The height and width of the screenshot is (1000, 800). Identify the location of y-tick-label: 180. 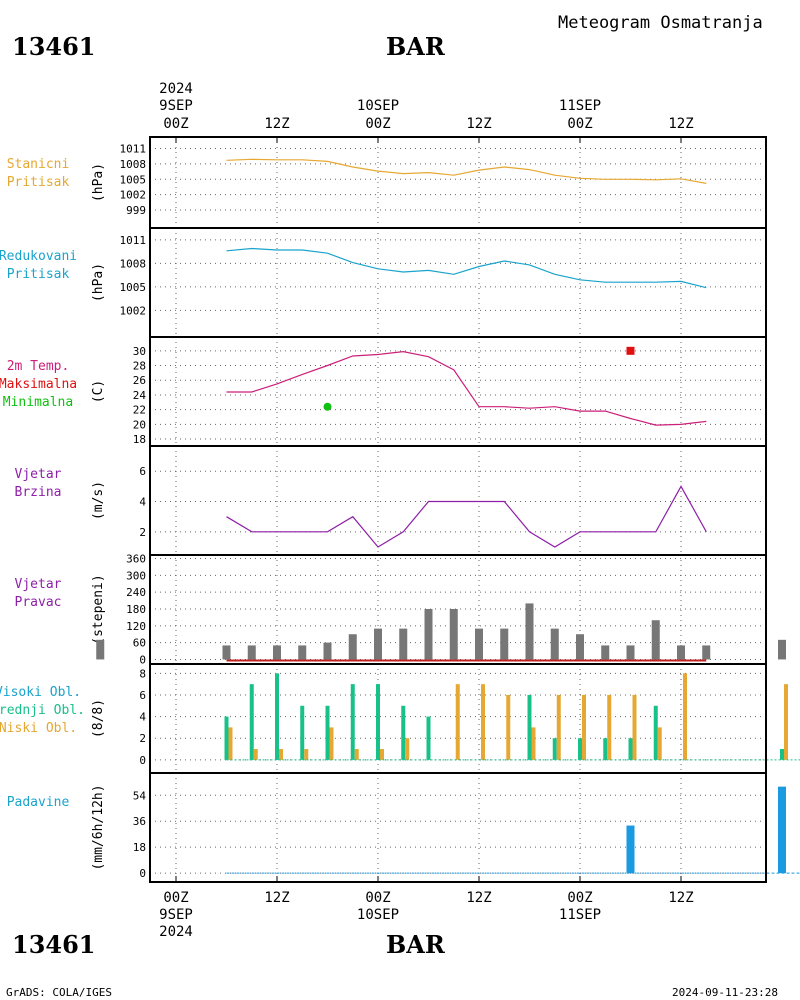
(136, 609).